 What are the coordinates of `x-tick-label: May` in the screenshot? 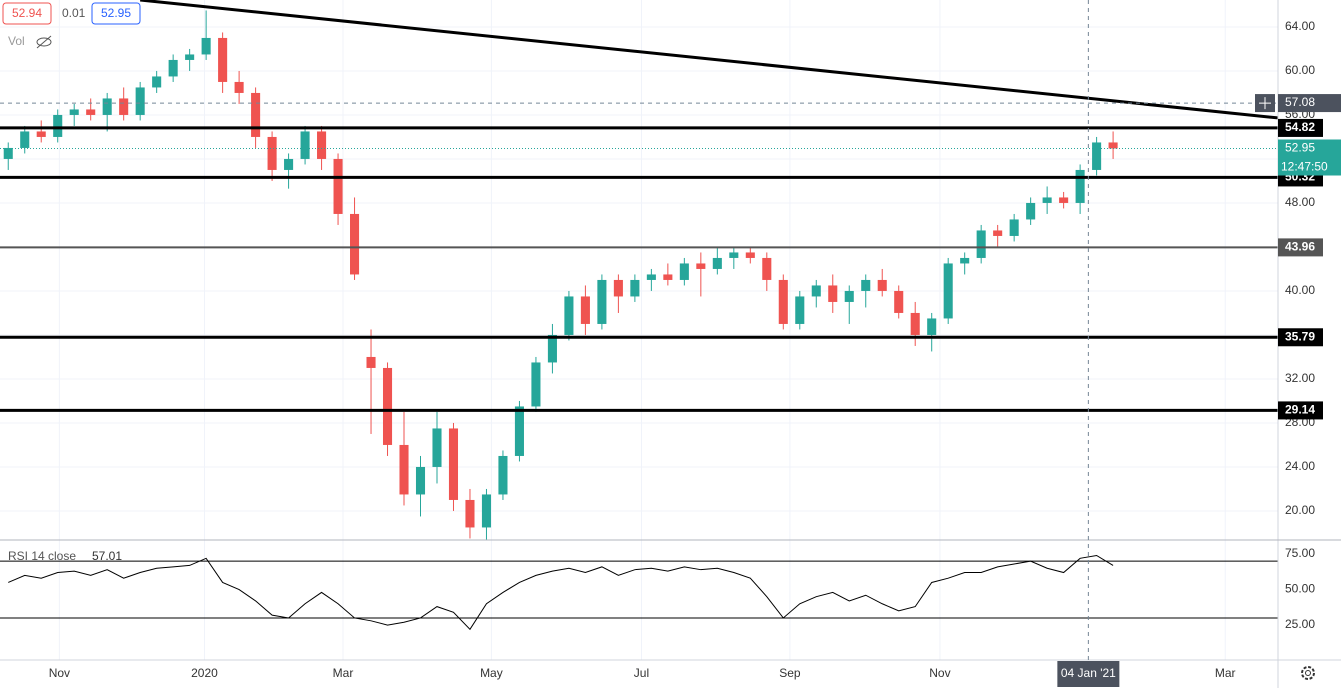 It's located at (491, 673).